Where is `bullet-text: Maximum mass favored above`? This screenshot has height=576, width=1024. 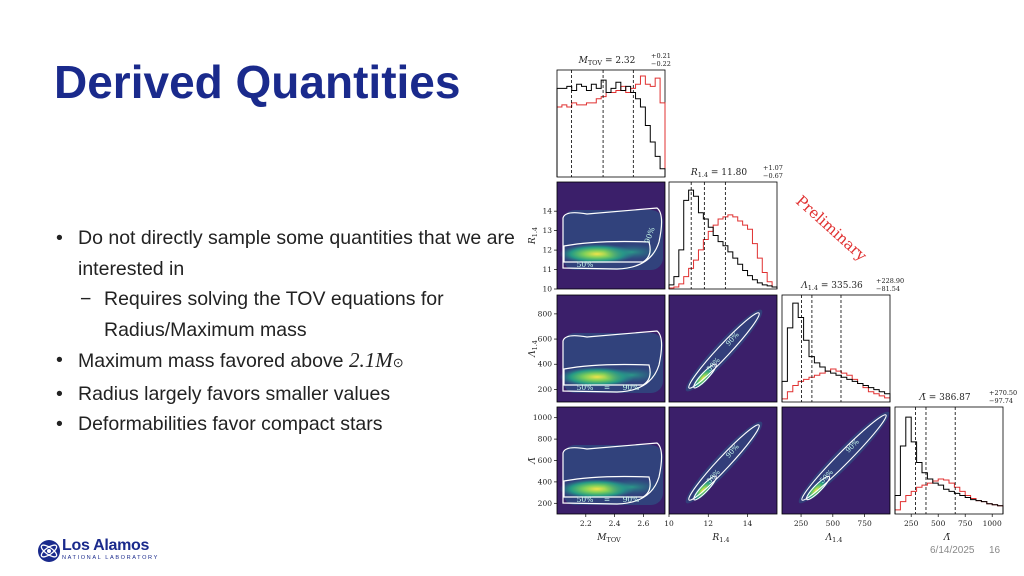
bullet-text: Maximum mass favored above is located at coordinates (213, 361).